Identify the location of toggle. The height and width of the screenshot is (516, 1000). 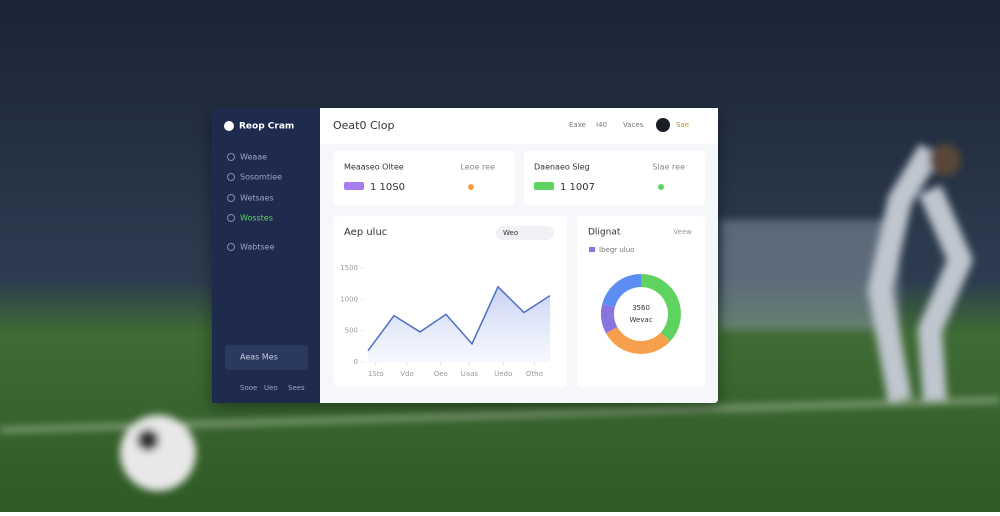
(525, 233).